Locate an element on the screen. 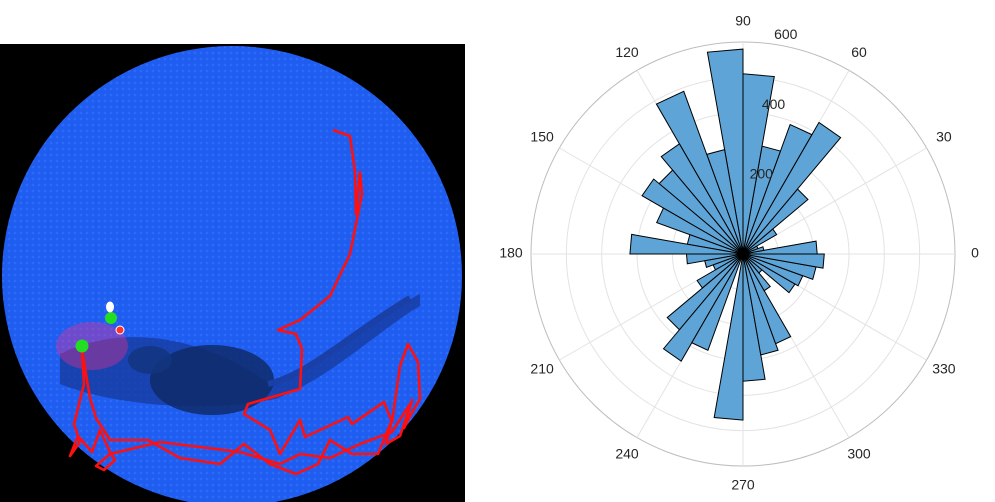 The height and width of the screenshot is (502, 995). theta-tick-label: 30 is located at coordinates (944, 137).